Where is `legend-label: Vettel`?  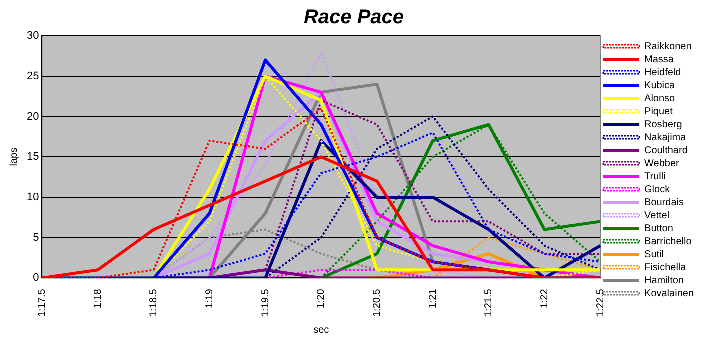 legend-label: Vettel is located at coordinates (657, 216).